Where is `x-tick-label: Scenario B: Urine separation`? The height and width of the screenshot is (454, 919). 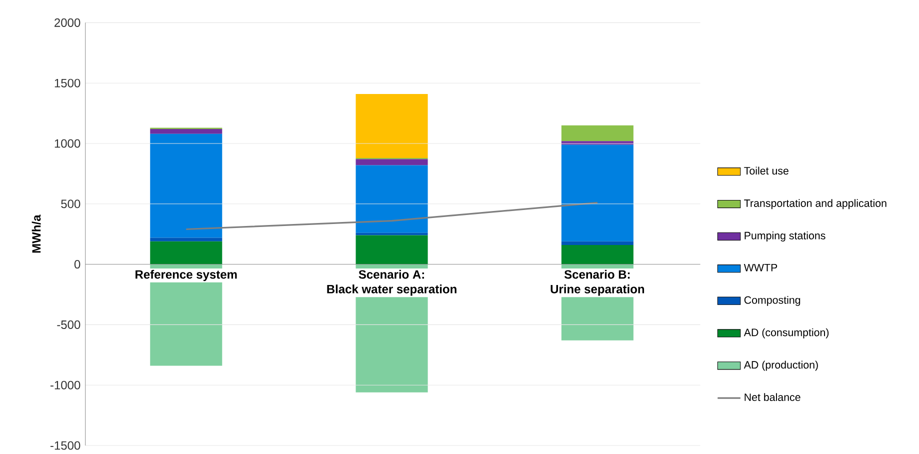 x-tick-label: Scenario B: Urine separation is located at coordinates (597, 283).